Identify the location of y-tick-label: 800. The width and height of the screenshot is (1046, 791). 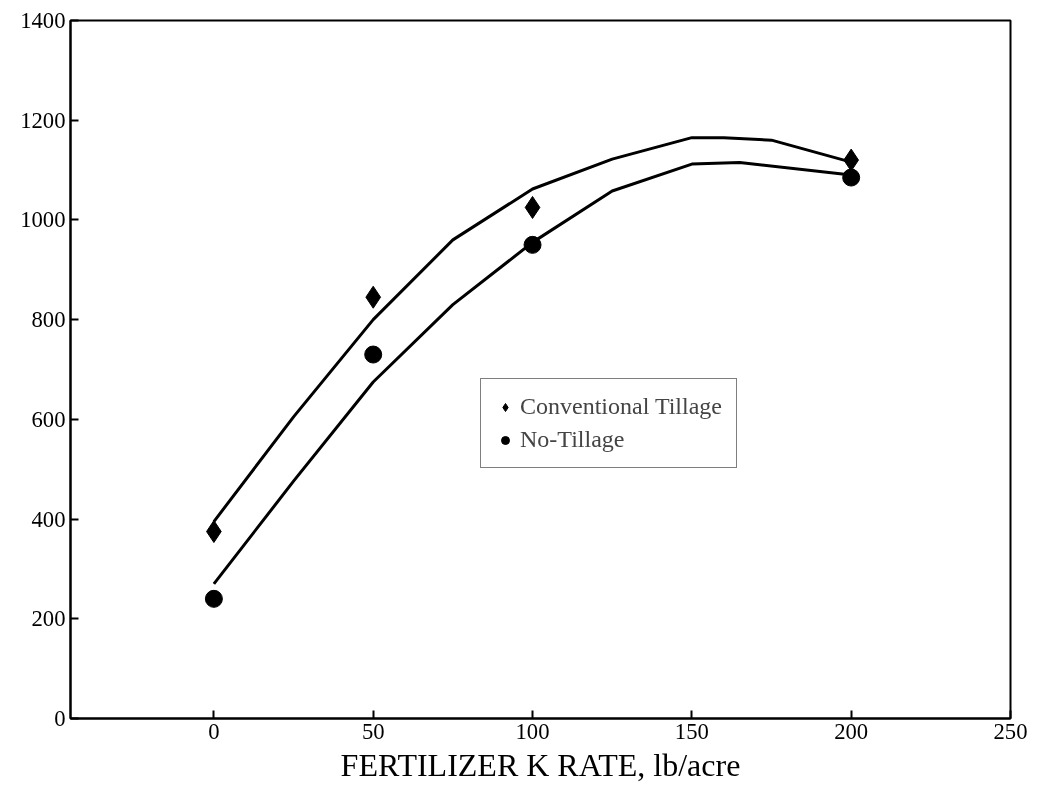
(48, 320).